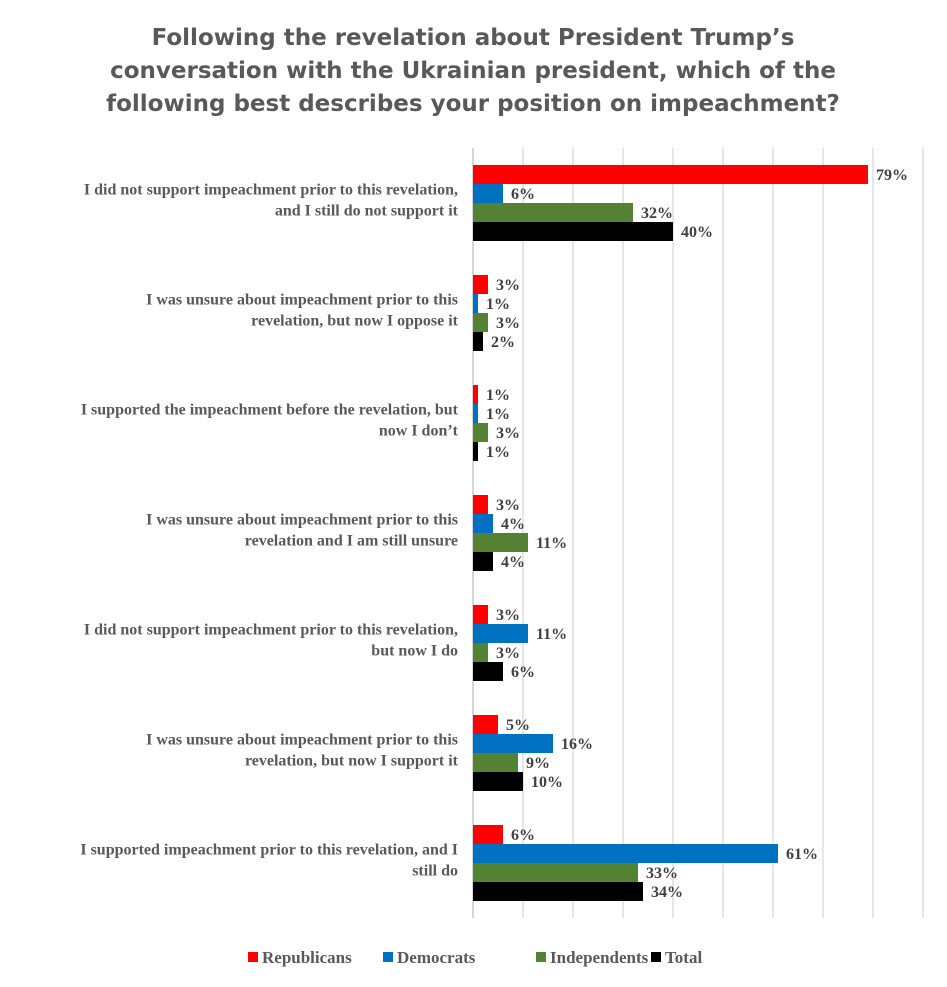 Image resolution: width=947 pixels, height=987 pixels. I want to click on data-label: 61%, so click(802, 854).